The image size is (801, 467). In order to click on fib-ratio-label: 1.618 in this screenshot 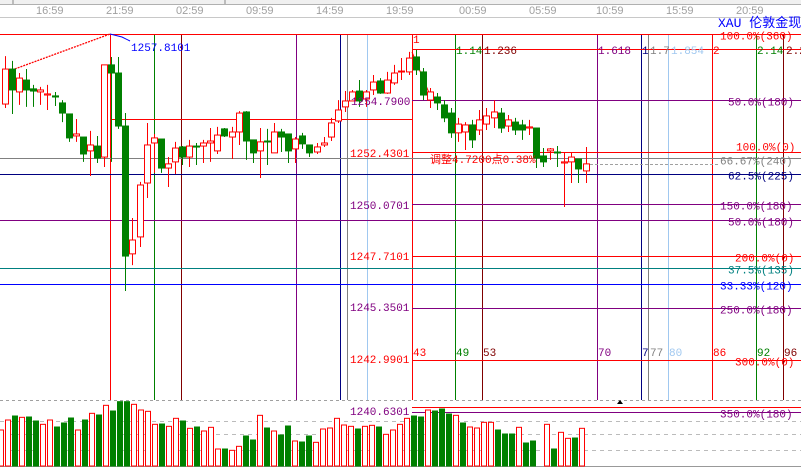, I will do `click(614, 52)`.